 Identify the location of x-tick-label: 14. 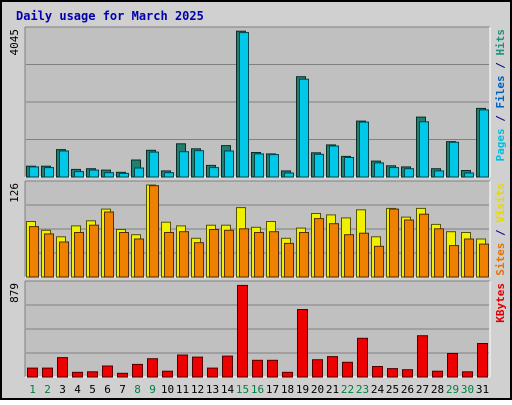
(228, 389).